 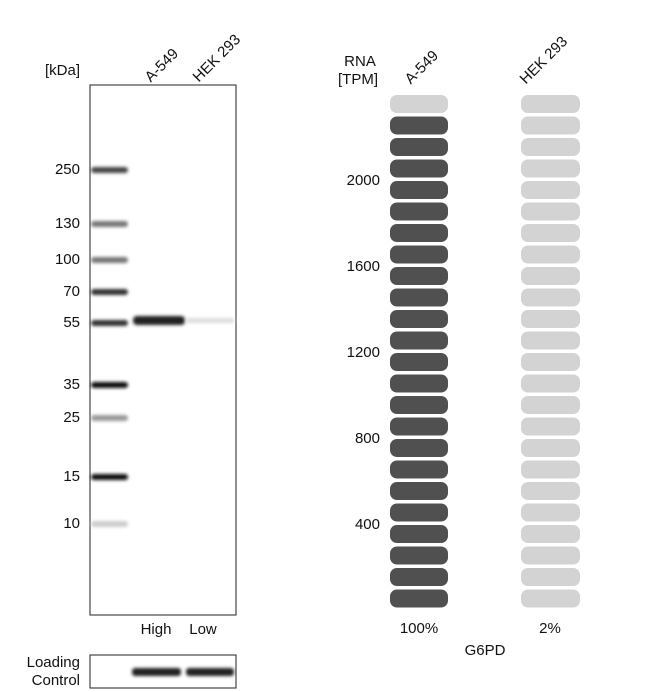 I want to click on loading-label: Control, so click(x=56, y=680).